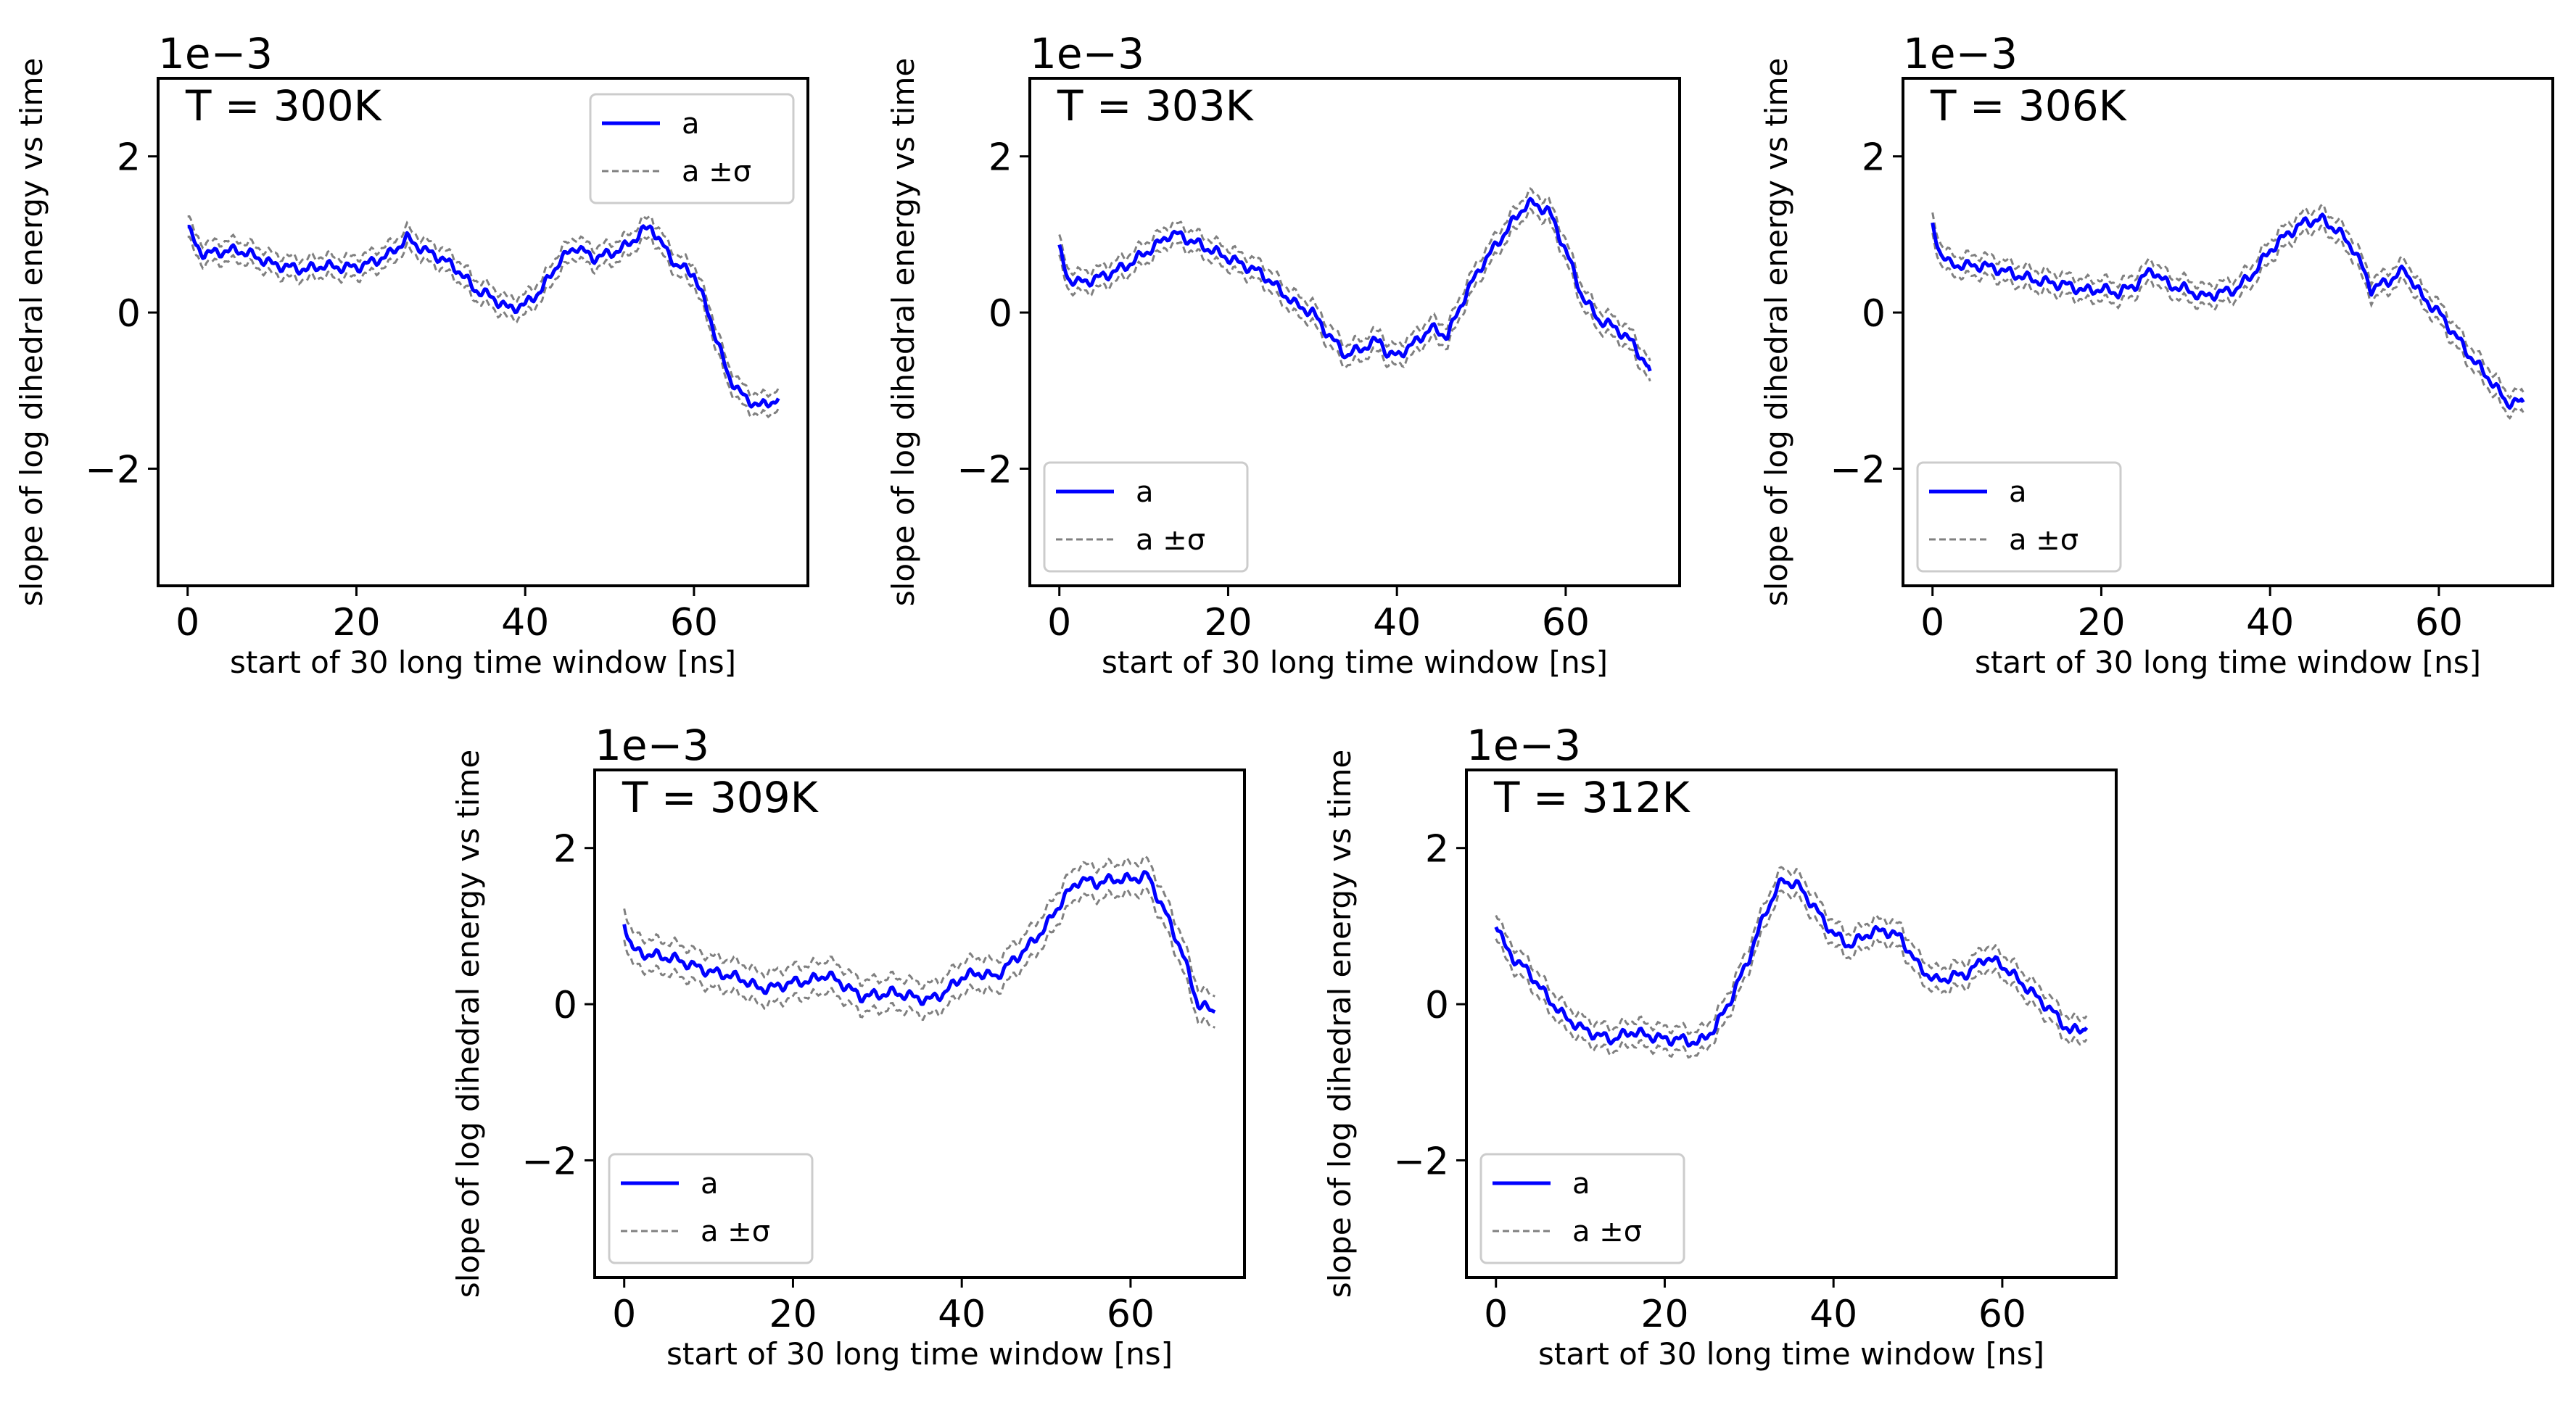  I want to click on temperature-label: T = 312K, so click(1592, 797).